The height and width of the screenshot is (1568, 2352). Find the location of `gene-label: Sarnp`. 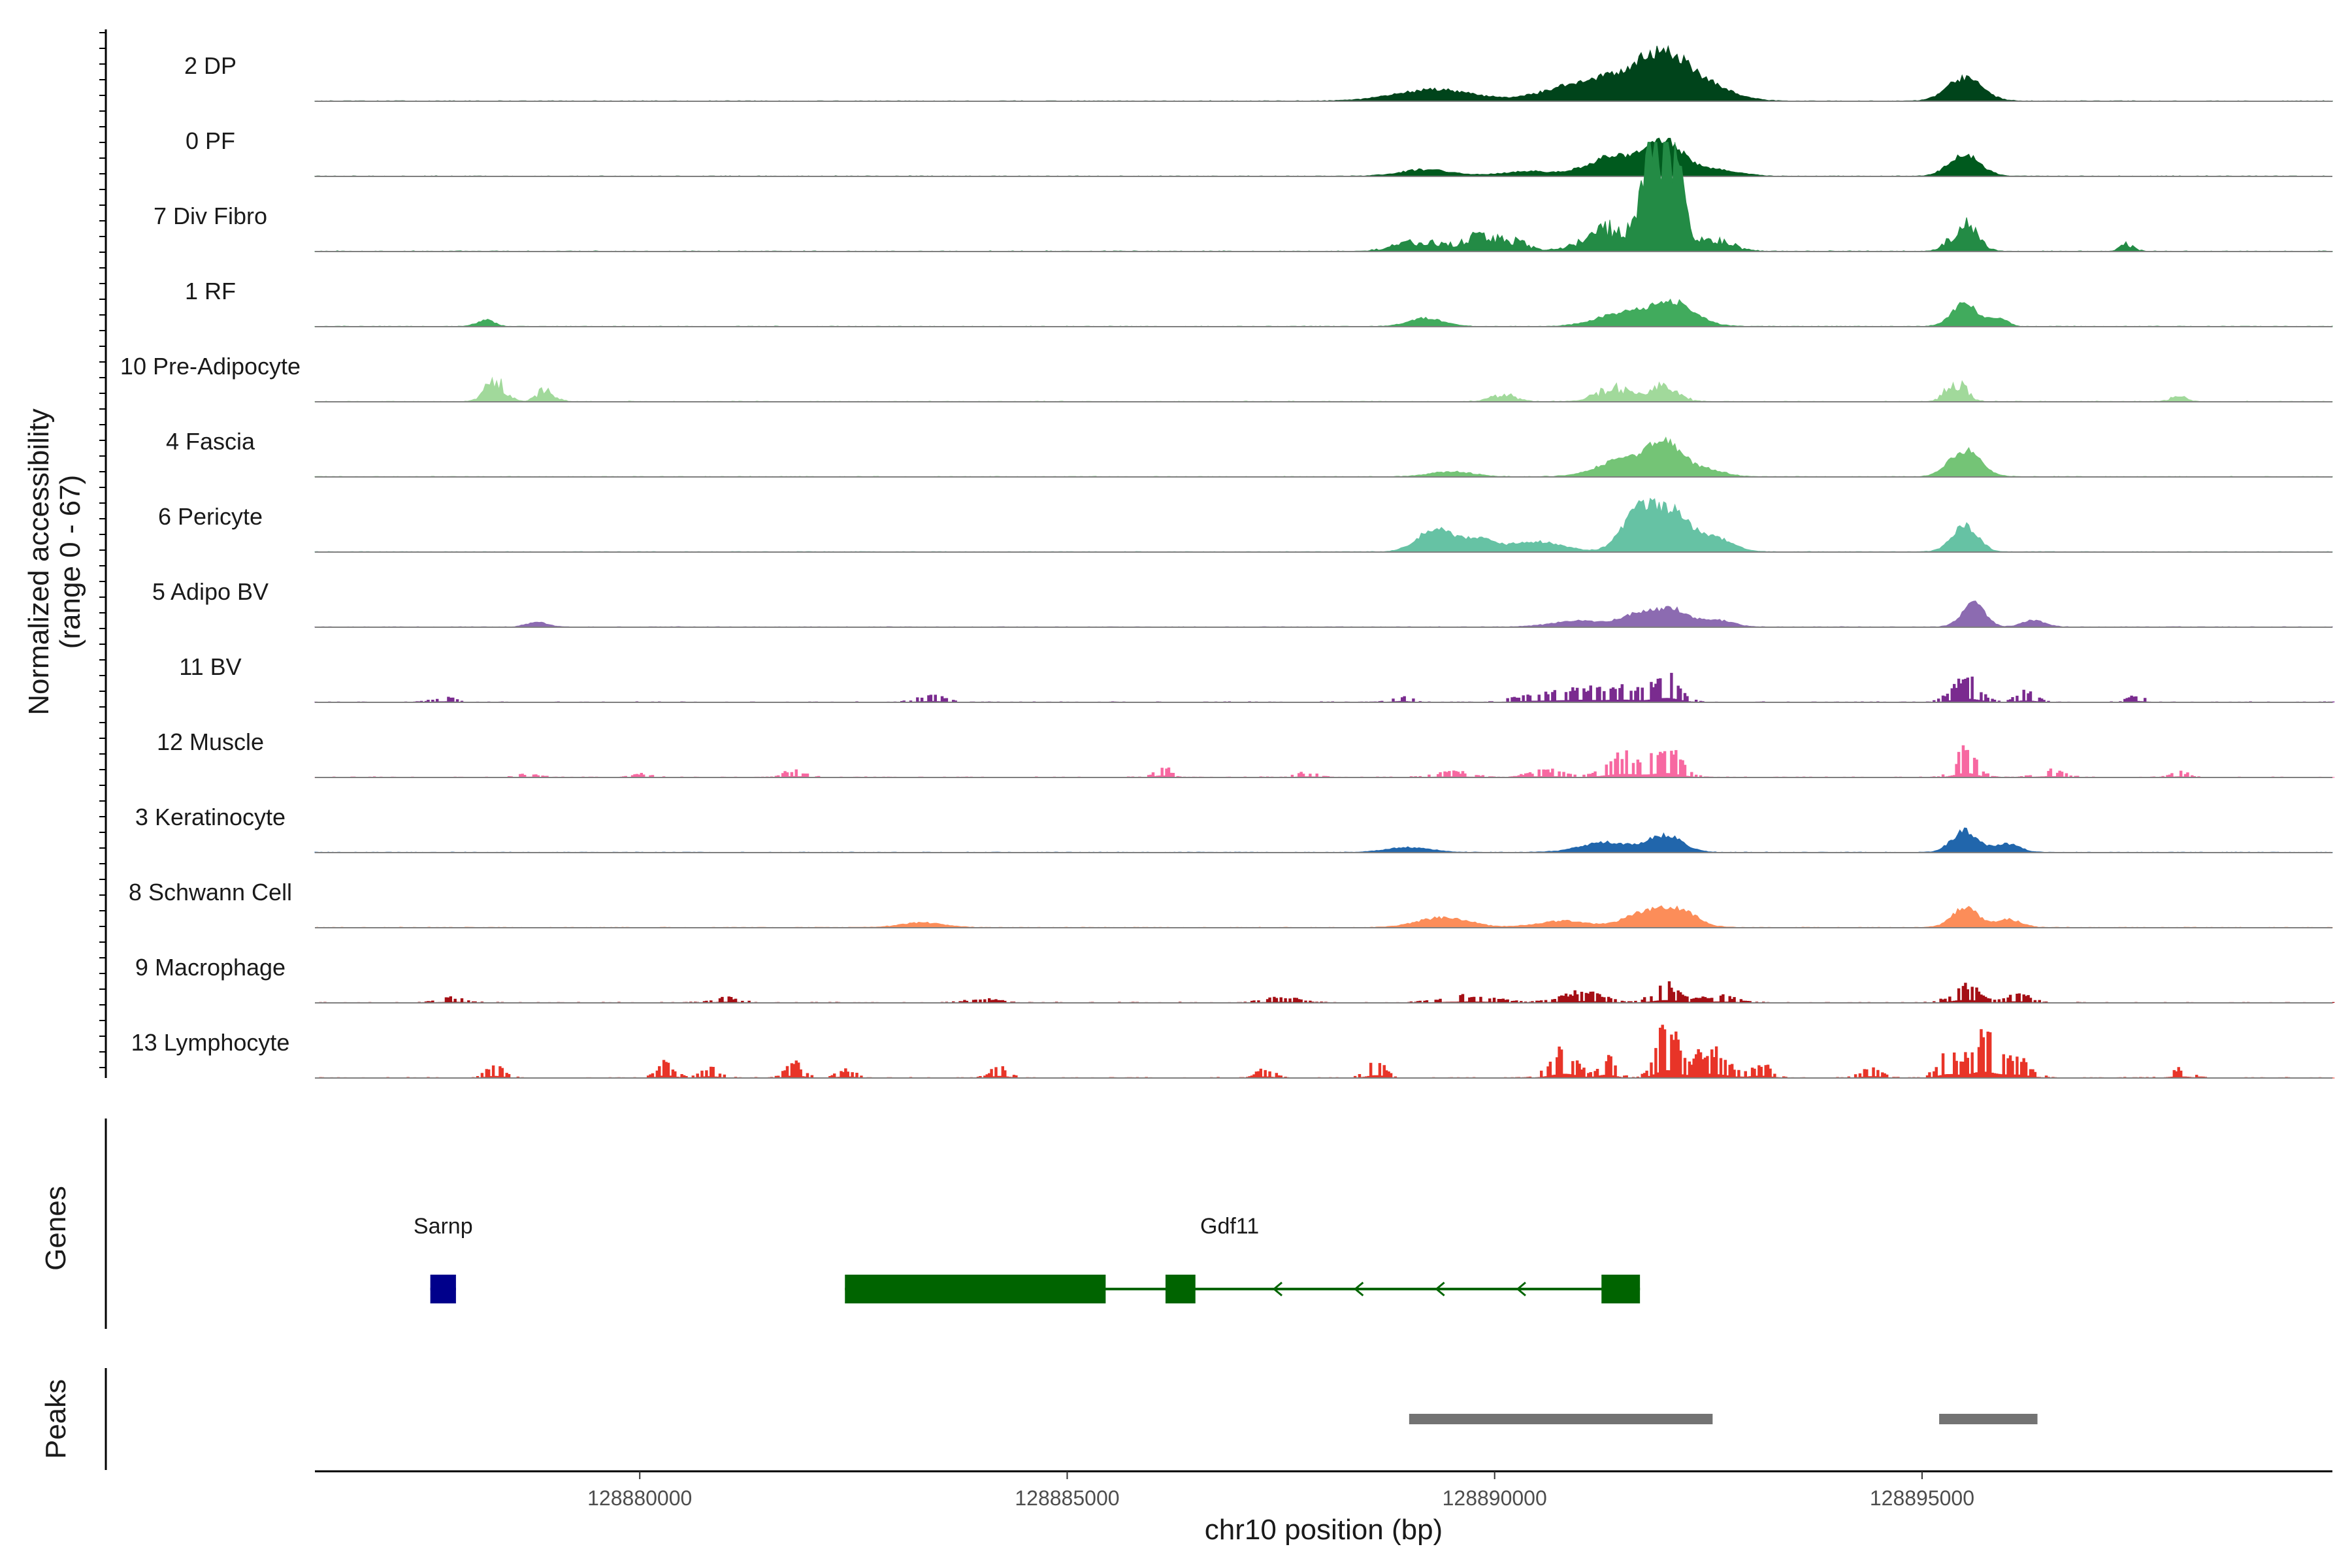

gene-label: Sarnp is located at coordinates (443, 1226).